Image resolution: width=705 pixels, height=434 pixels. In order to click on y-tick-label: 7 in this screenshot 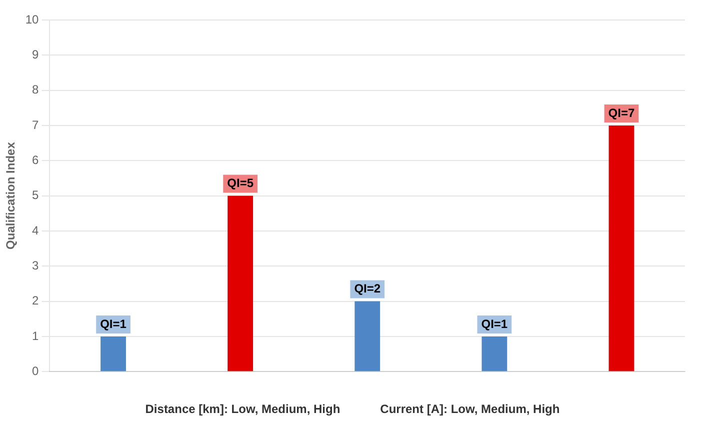, I will do `click(36, 125)`.